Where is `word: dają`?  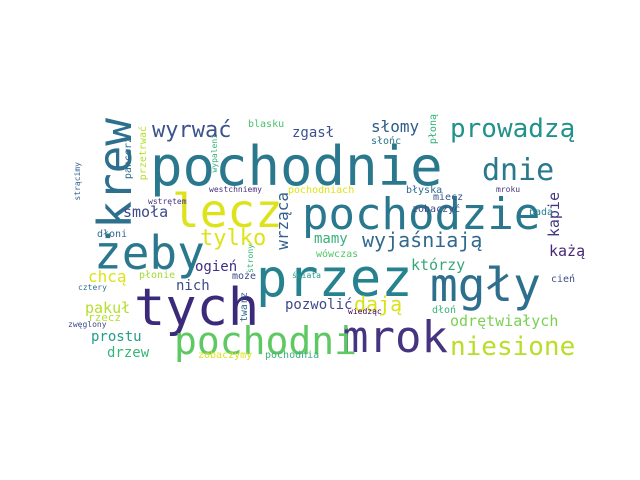 word: dają is located at coordinates (378, 304).